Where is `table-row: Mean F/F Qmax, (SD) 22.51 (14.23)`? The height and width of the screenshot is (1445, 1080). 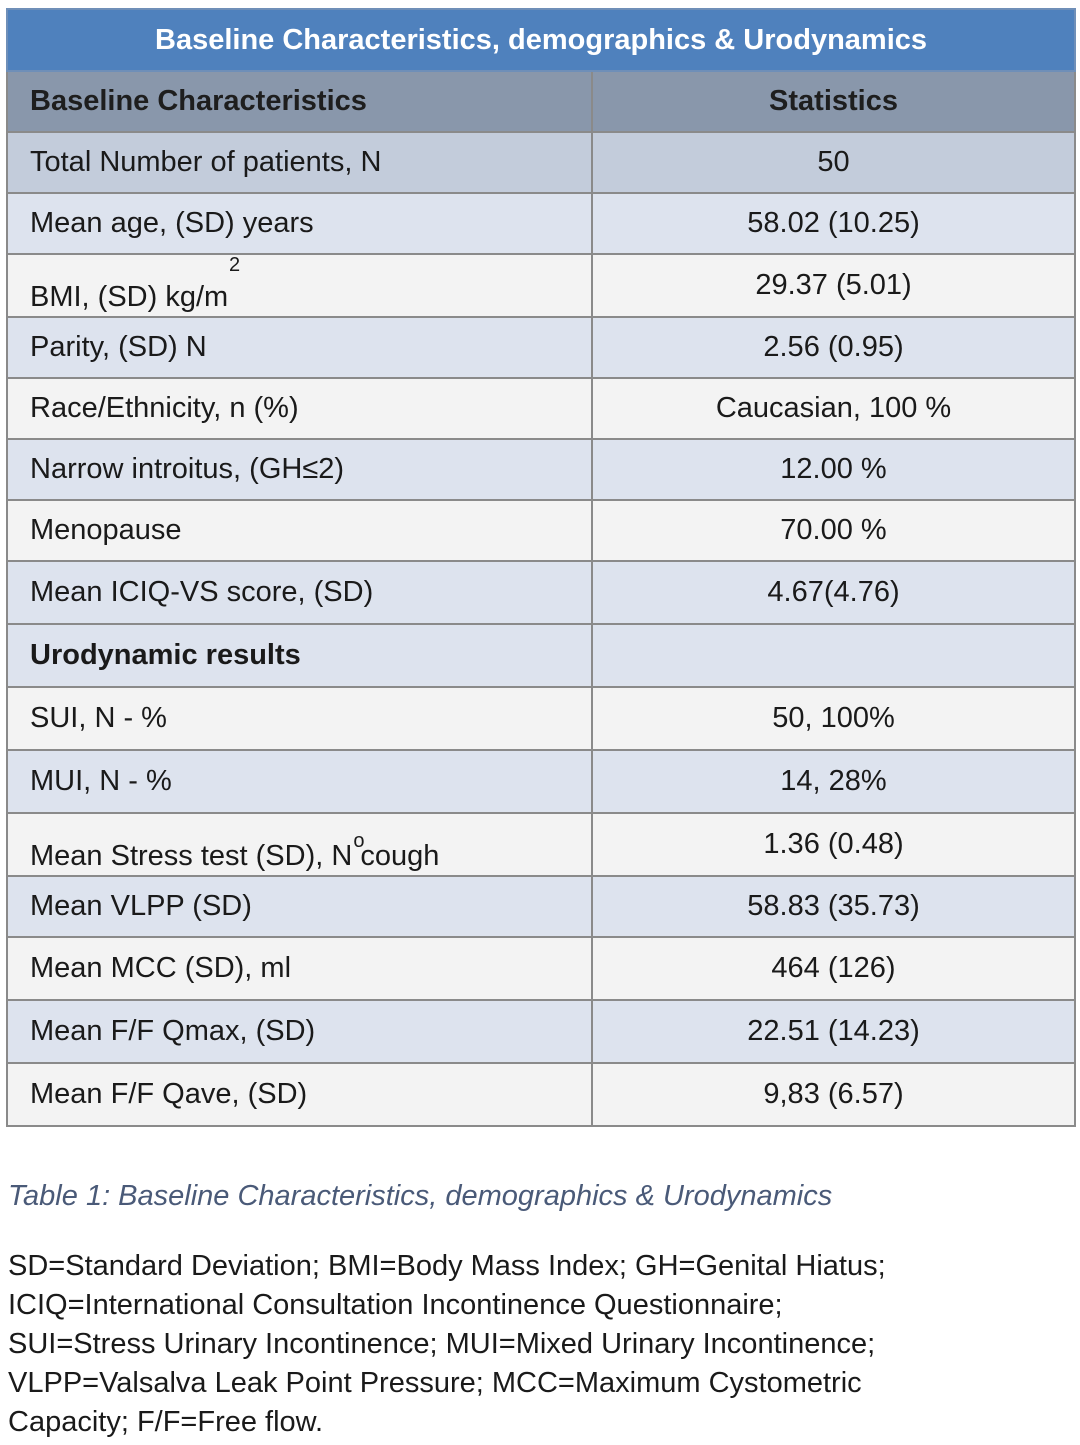 table-row: Mean F/F Qmax, (SD) 22.51 (14.23) is located at coordinates (541, 1031).